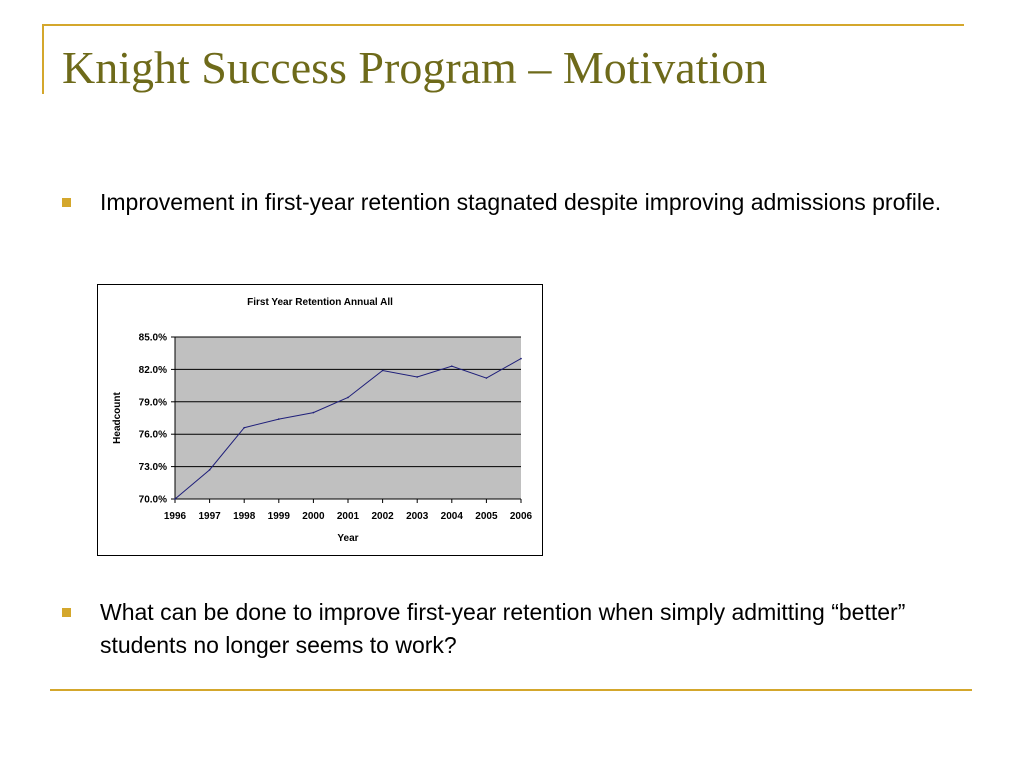 This screenshot has height=768, width=1024. What do you see at coordinates (313, 516) in the screenshot?
I see `x-tick-label: 2000` at bounding box center [313, 516].